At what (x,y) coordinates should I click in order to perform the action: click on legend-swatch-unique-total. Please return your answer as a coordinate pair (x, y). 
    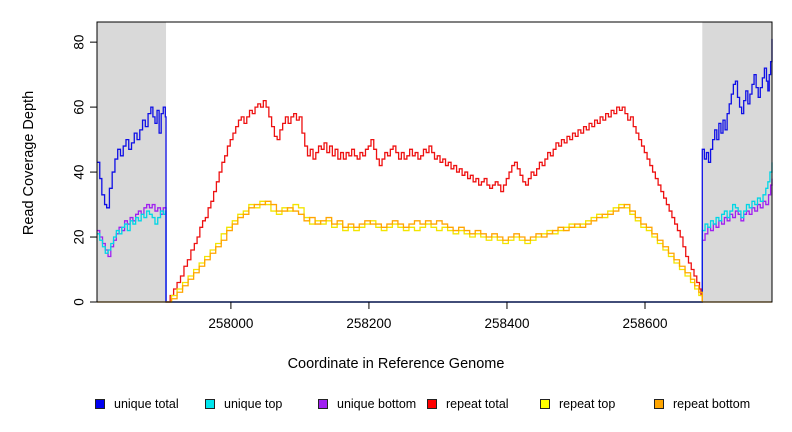
    Looking at the image, I should click on (100, 404).